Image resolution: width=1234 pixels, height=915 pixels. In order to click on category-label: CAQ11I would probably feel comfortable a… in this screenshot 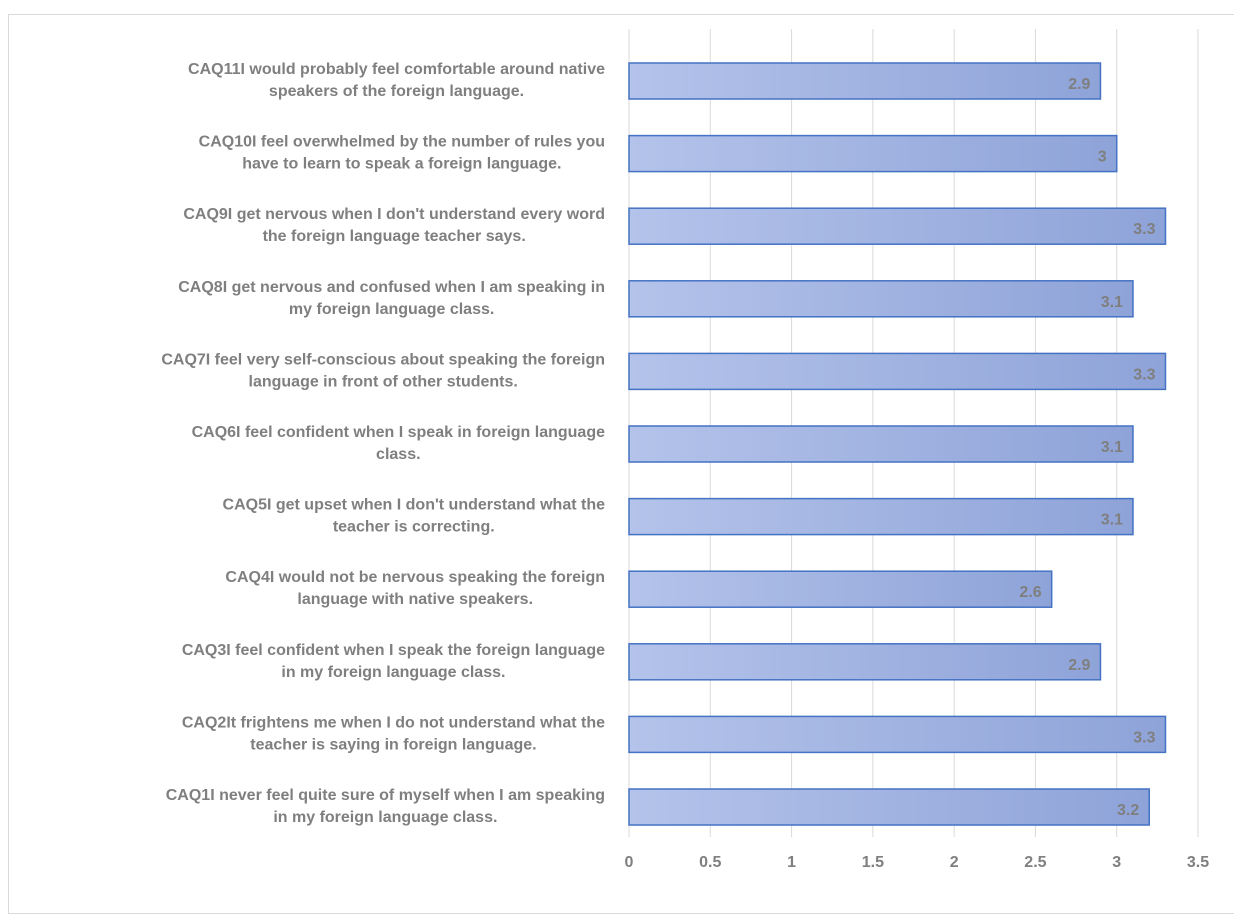, I will do `click(396, 69)`.